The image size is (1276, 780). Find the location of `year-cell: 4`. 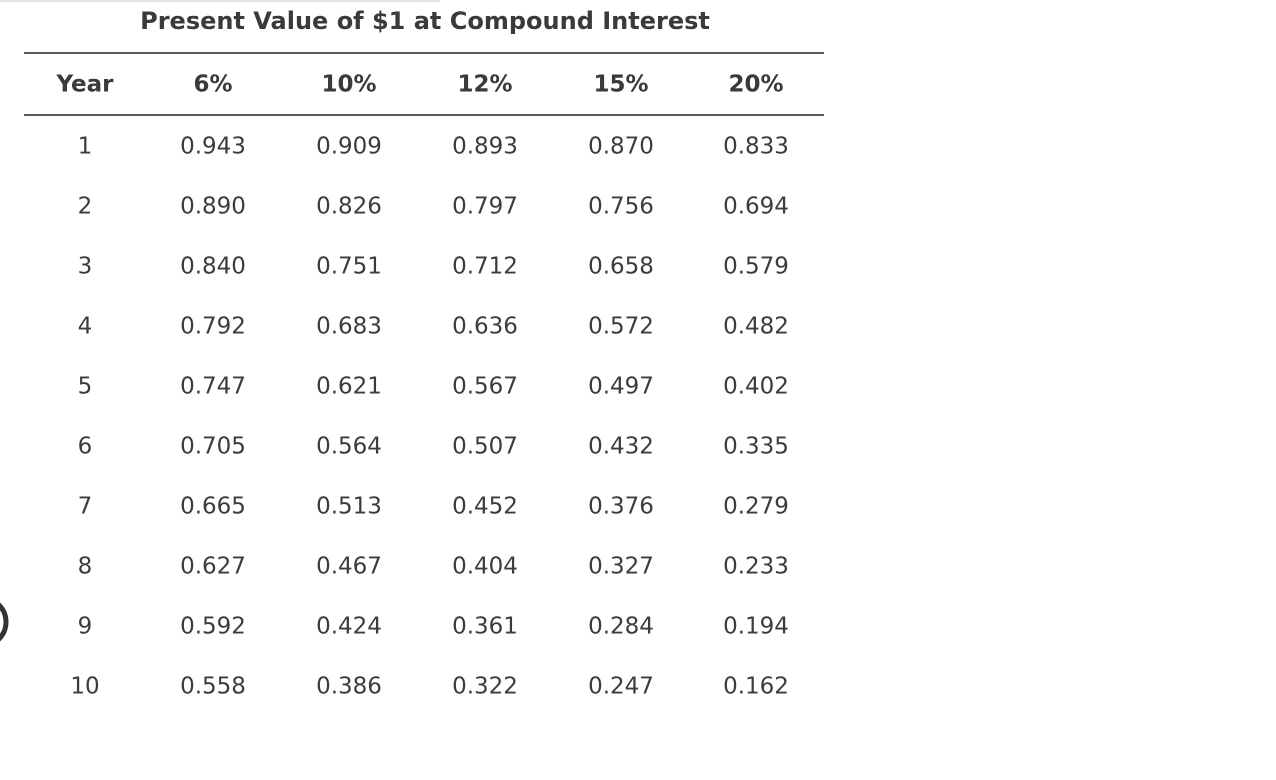

year-cell: 4 is located at coordinates (85, 327).